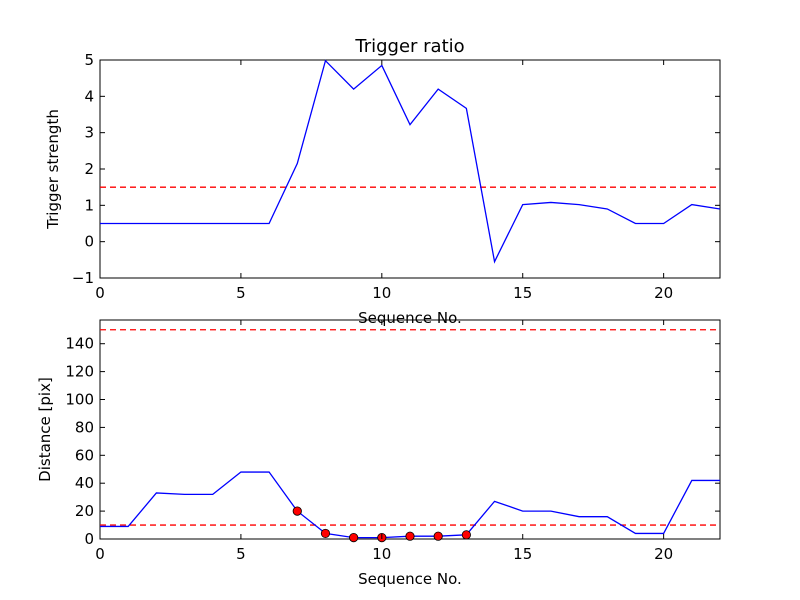 The width and height of the screenshot is (800, 600). Describe the element at coordinates (84, 455) in the screenshot. I see `y-tick-label: 60` at that location.